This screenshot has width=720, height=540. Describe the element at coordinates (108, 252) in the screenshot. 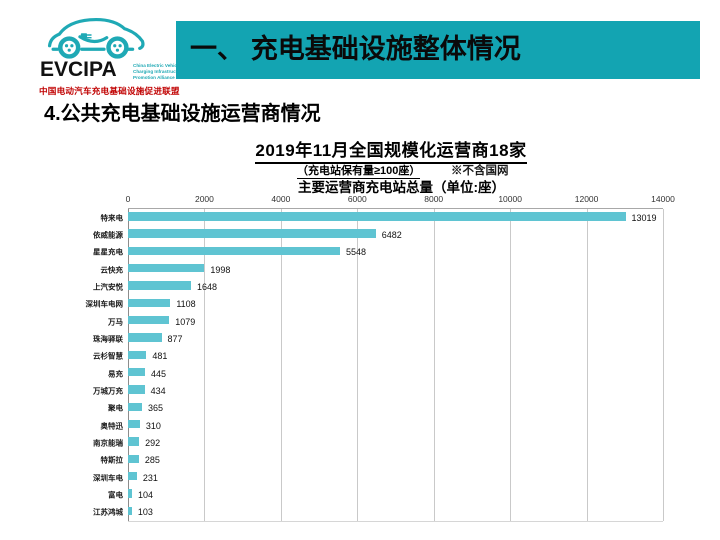

I see `bar-category-label: 星星充电` at that location.